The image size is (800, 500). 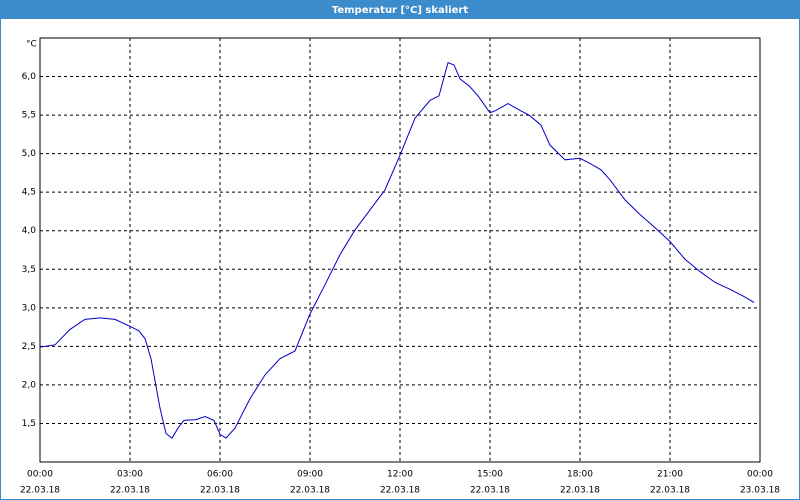 What do you see at coordinates (29, 116) in the screenshot?
I see `y-tick-label: 5,5` at bounding box center [29, 116].